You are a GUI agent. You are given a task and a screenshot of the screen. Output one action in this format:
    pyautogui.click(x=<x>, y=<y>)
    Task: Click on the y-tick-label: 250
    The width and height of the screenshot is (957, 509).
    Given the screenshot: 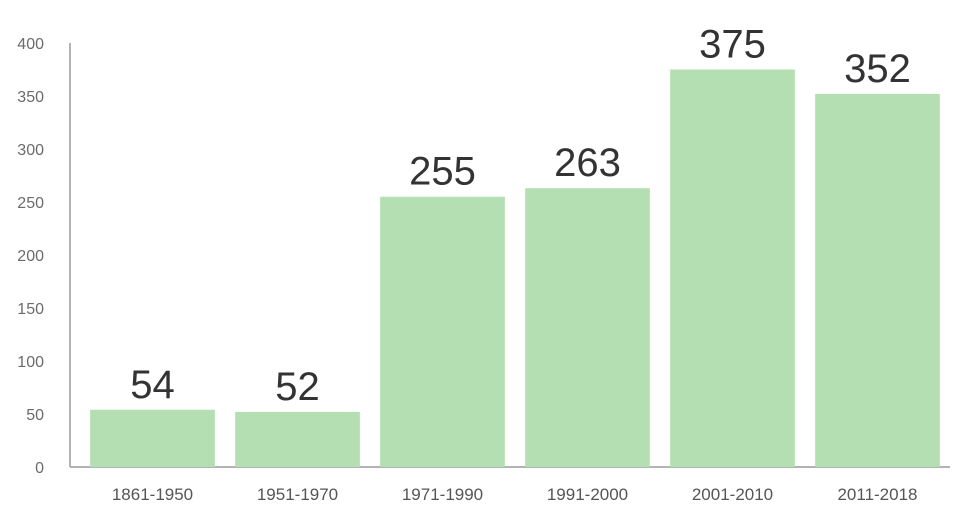 What is the action you would take?
    pyautogui.click(x=30, y=203)
    